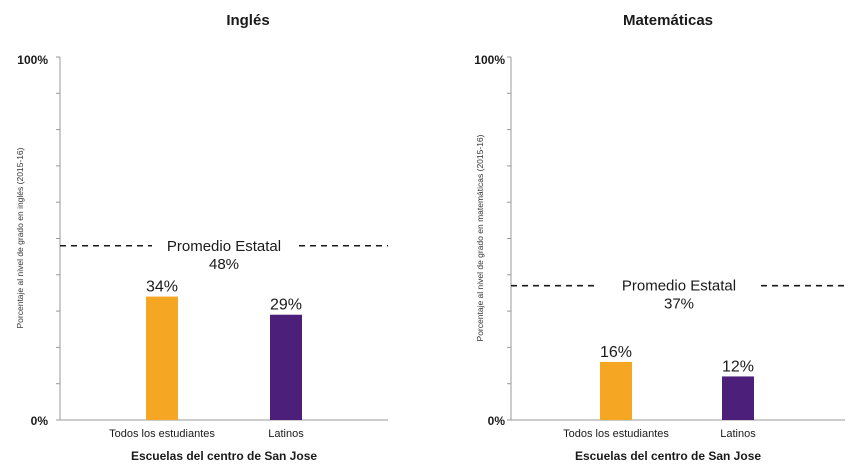 This screenshot has width=851, height=466. I want to click on reference-line-value: 48%, so click(224, 264).